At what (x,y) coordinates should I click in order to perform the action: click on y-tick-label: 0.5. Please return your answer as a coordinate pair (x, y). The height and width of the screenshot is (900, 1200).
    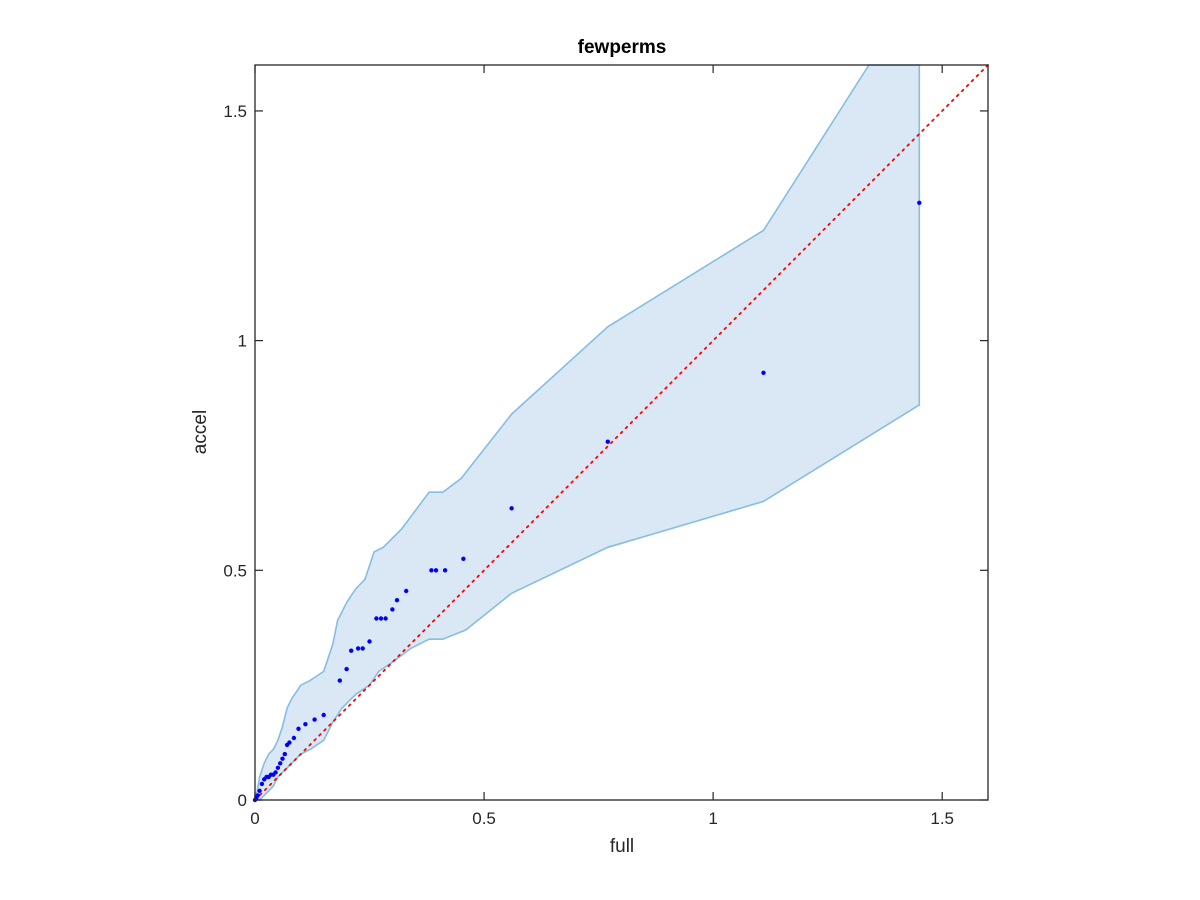
    Looking at the image, I should click on (235, 570).